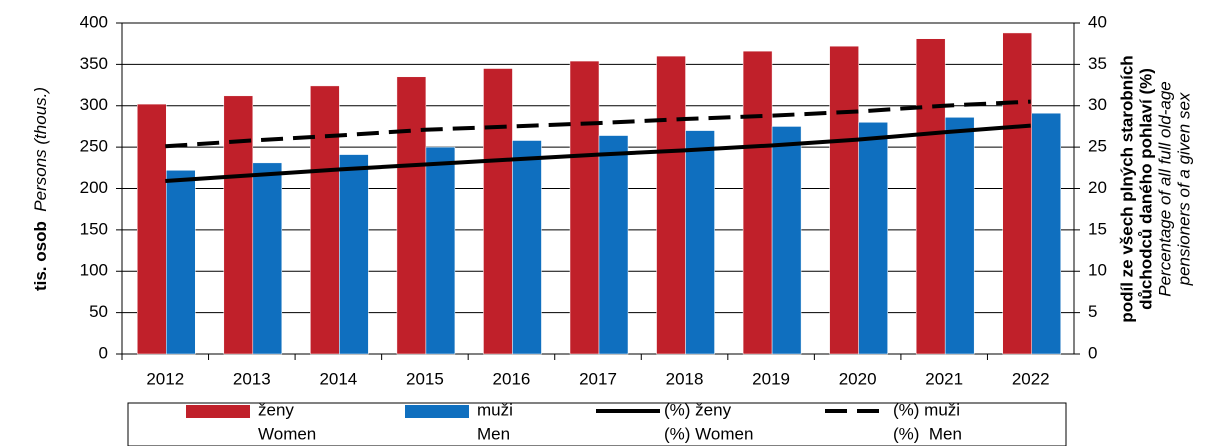  Describe the element at coordinates (771, 378) in the screenshot. I see `x-tick-label: 2019` at that location.